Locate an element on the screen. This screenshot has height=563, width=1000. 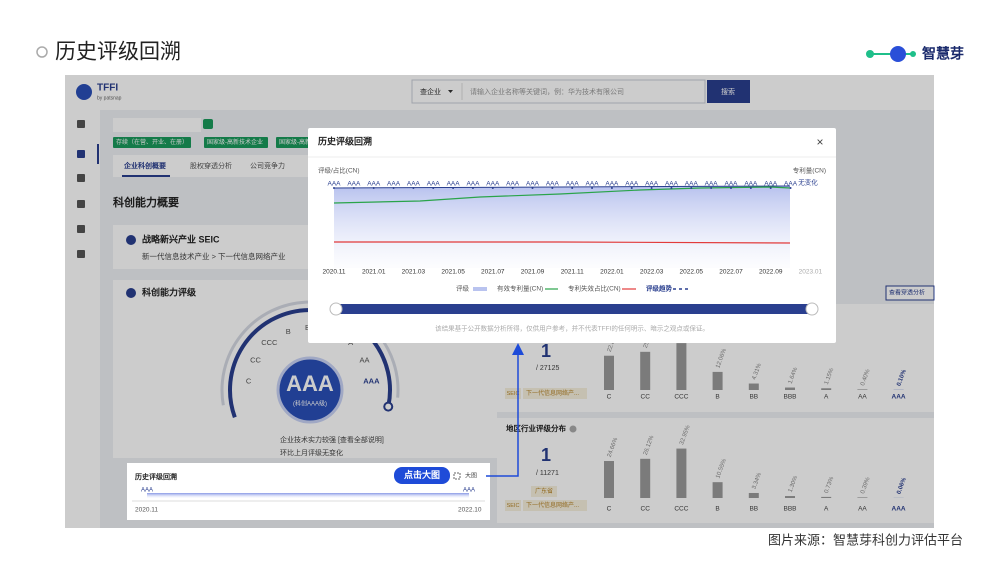
search-box is located at coordinates (558, 91).